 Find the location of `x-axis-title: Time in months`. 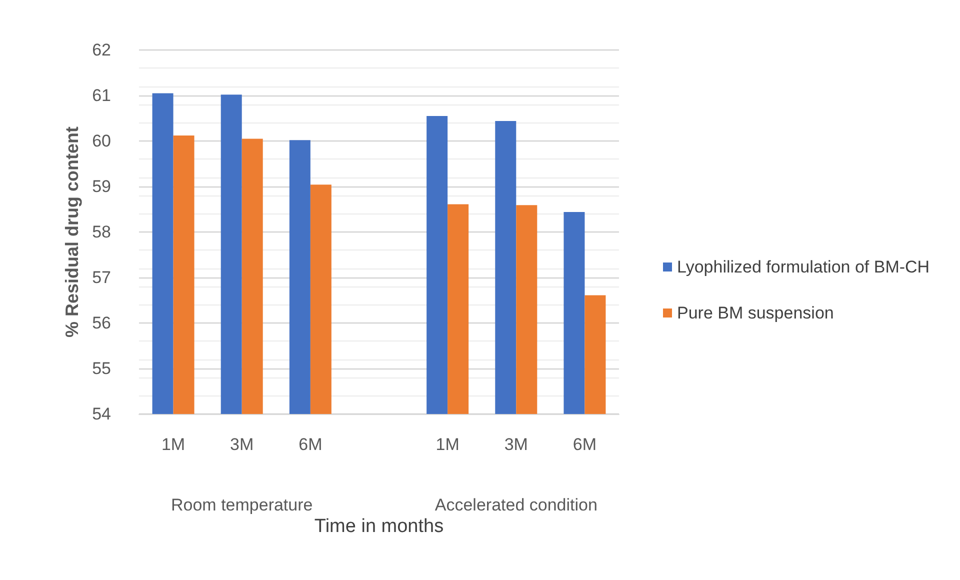

x-axis-title: Time in months is located at coordinates (379, 526).